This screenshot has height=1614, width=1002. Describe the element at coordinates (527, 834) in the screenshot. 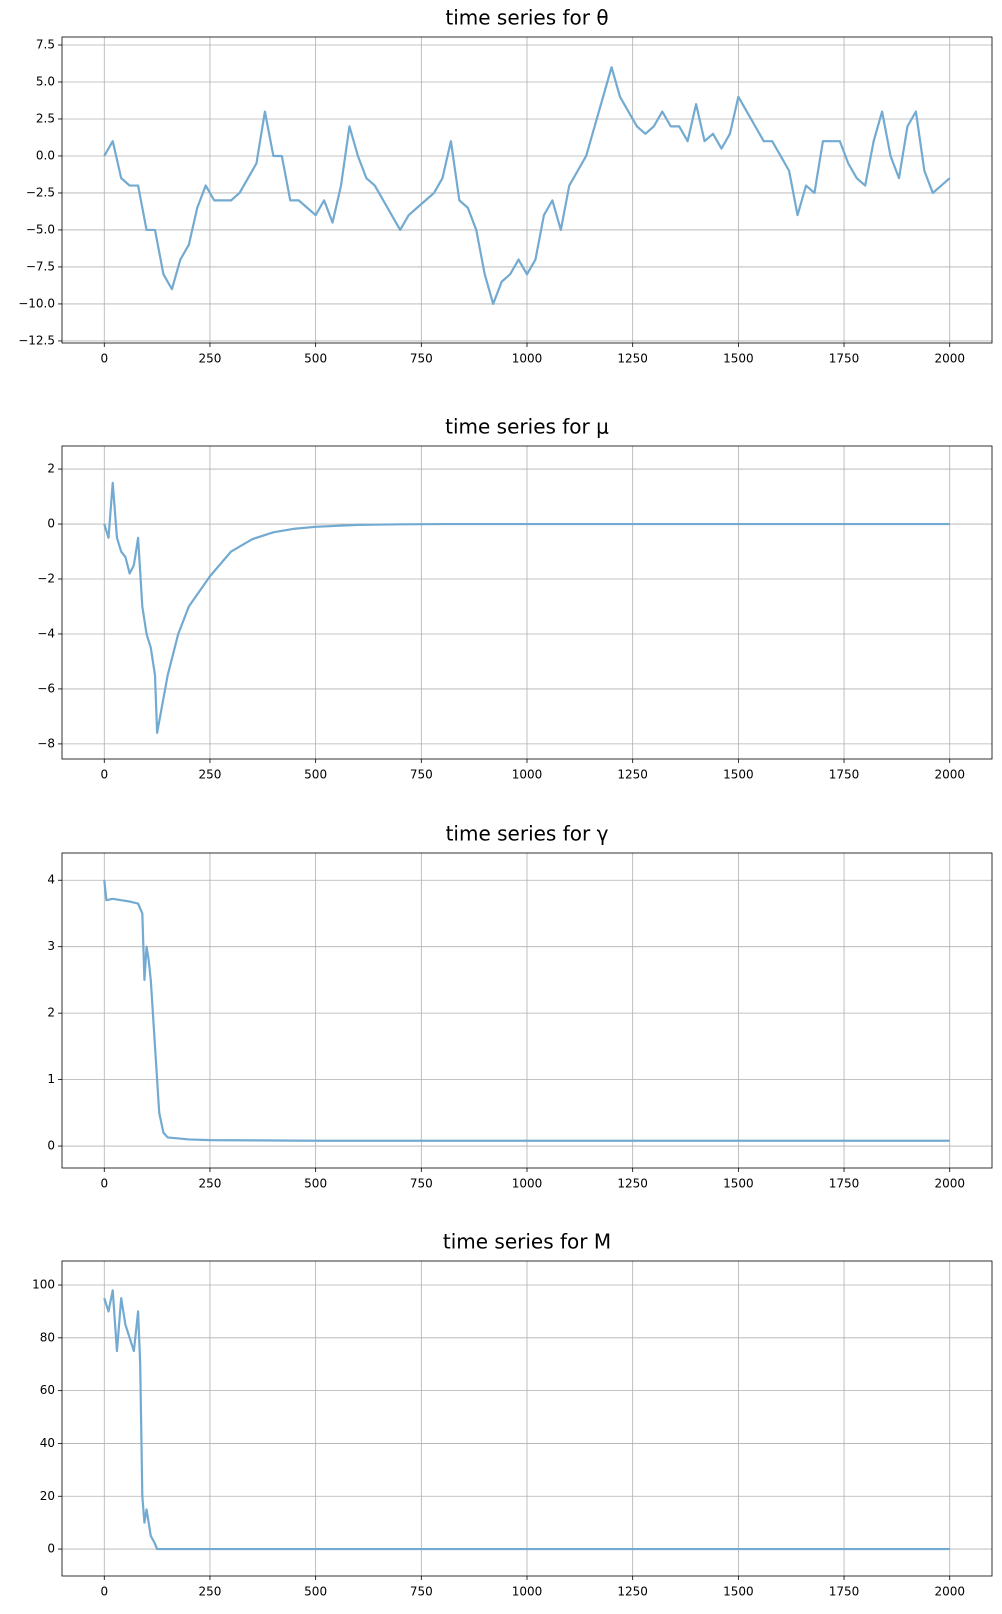

I see `chart-title: time series for γ` at that location.